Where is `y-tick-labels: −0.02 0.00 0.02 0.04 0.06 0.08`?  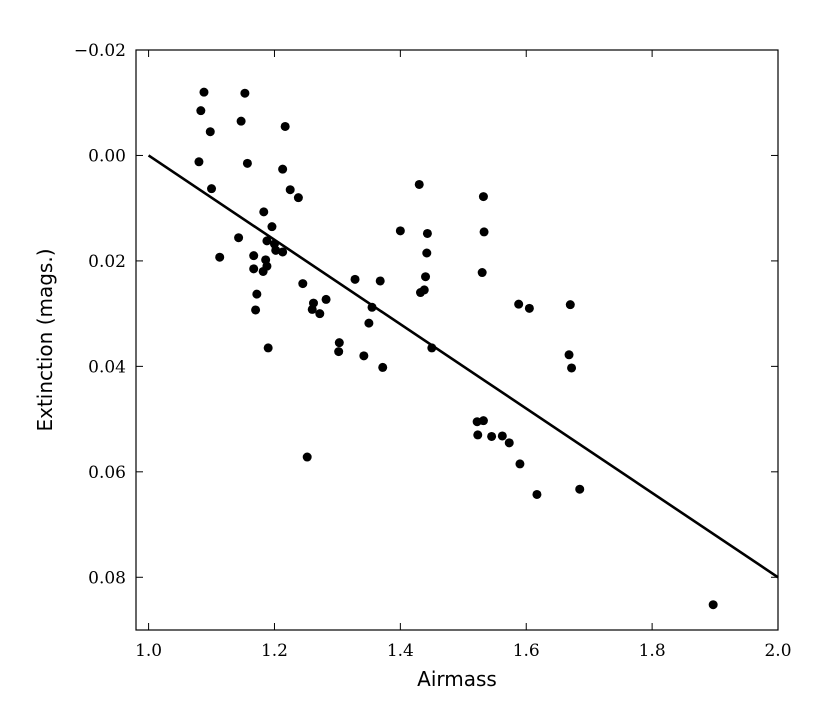 y-tick-labels: −0.02 0.00 0.02 0.04 0.06 0.08 is located at coordinates (100, 314).